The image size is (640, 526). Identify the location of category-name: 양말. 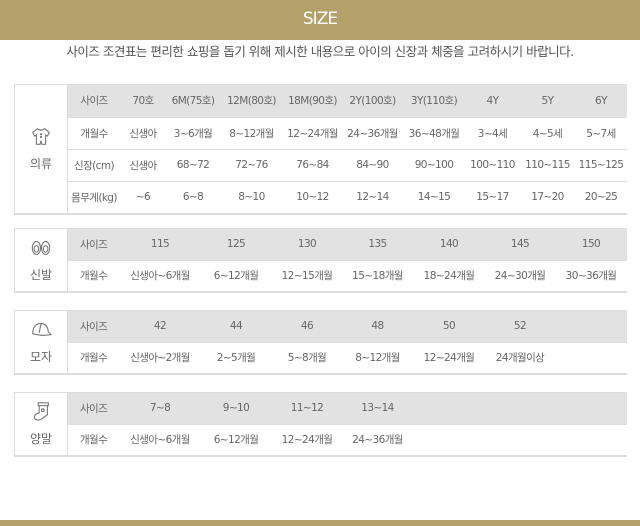
(41, 439).